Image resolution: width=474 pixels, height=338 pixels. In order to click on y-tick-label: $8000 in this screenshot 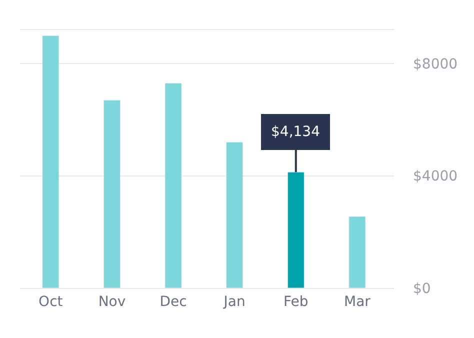, I will do `click(435, 64)`.